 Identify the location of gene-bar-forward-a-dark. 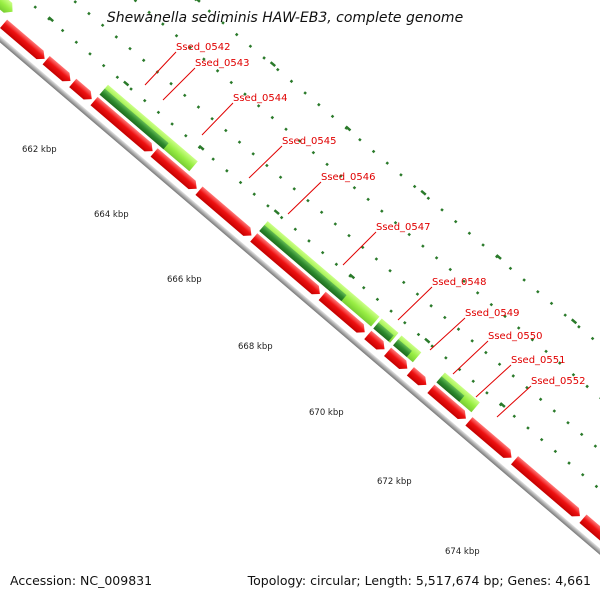
(134, 119).